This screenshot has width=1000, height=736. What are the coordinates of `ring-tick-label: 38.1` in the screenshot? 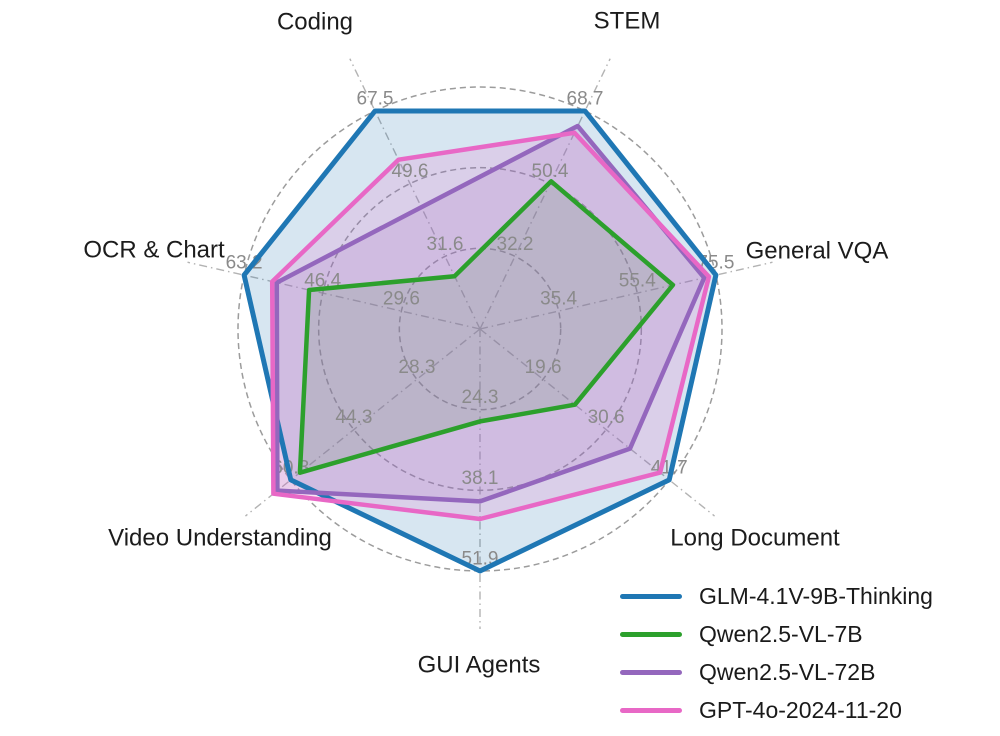 It's located at (480, 478).